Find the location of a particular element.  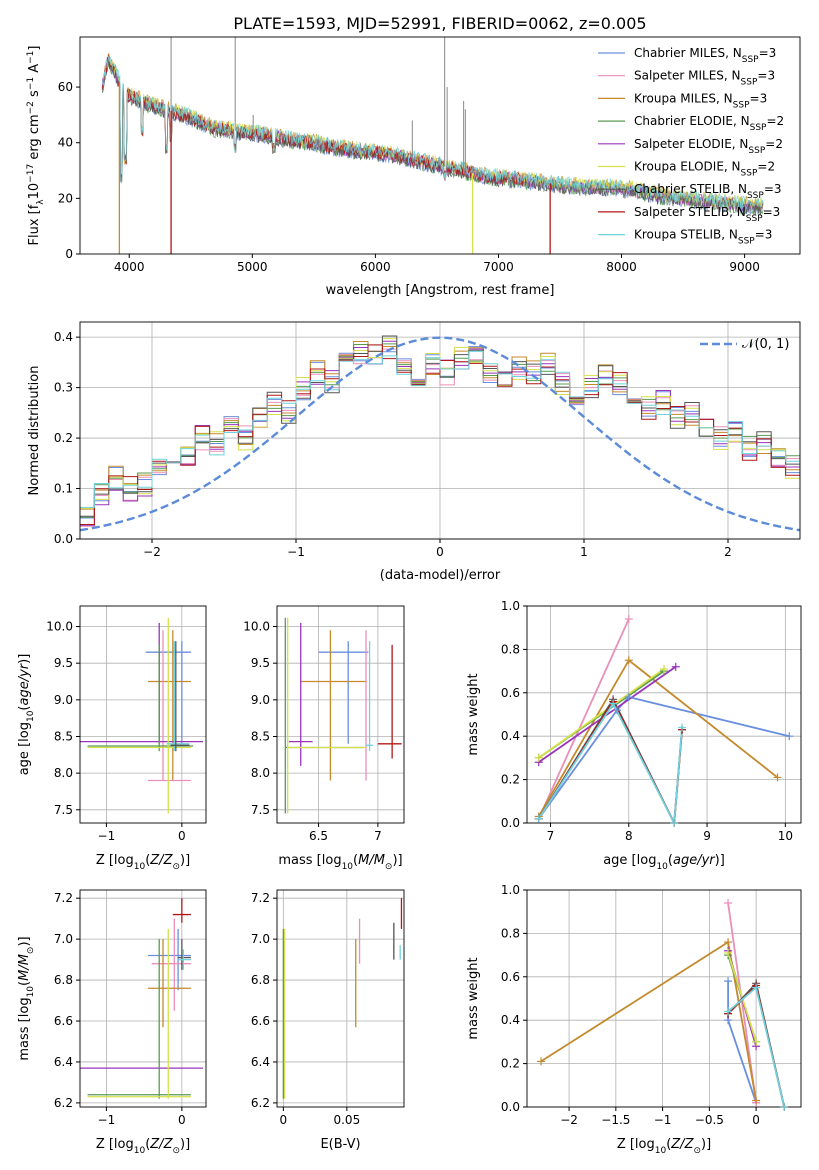

legend-entry: Salpeter ELODIE, NSSP=2 is located at coordinates (708, 146).